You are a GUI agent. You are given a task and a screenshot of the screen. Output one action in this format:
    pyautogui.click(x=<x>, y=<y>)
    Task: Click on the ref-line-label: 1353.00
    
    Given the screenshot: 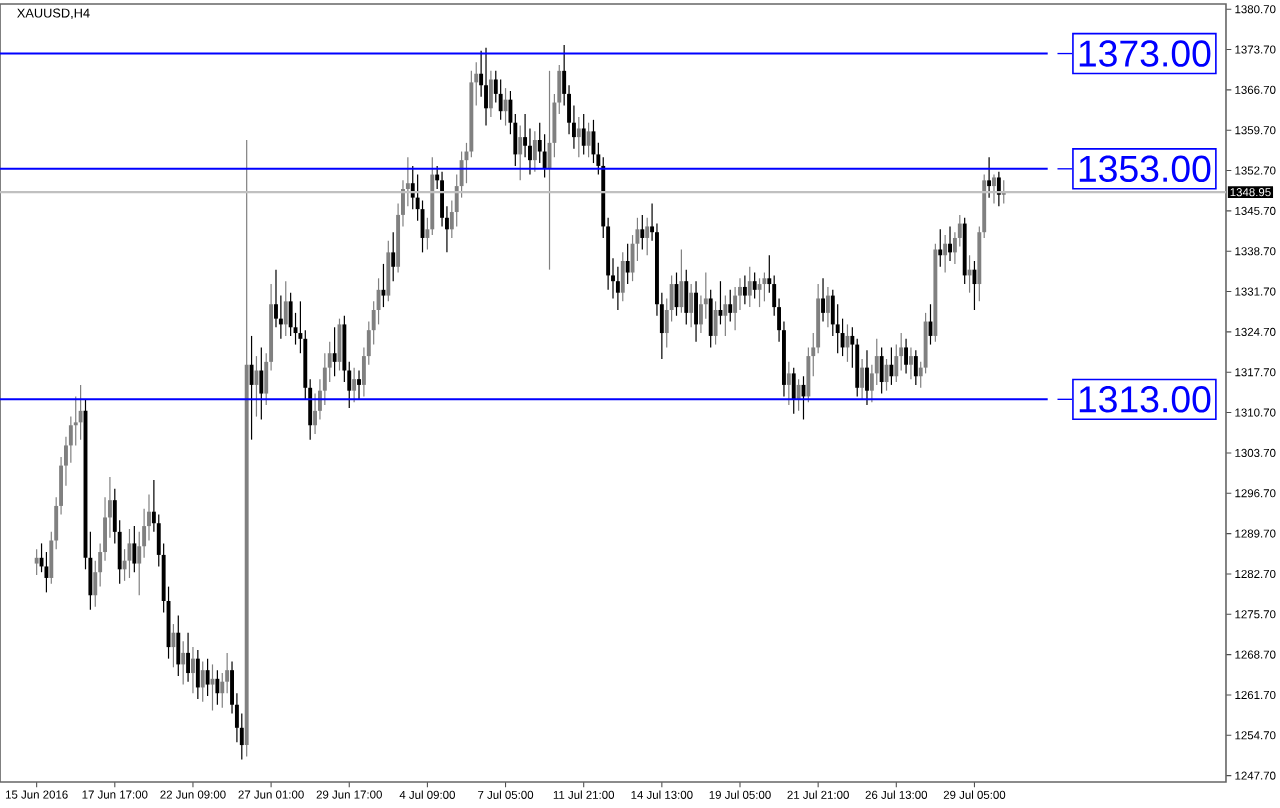 What is the action you would take?
    pyautogui.click(x=1145, y=169)
    